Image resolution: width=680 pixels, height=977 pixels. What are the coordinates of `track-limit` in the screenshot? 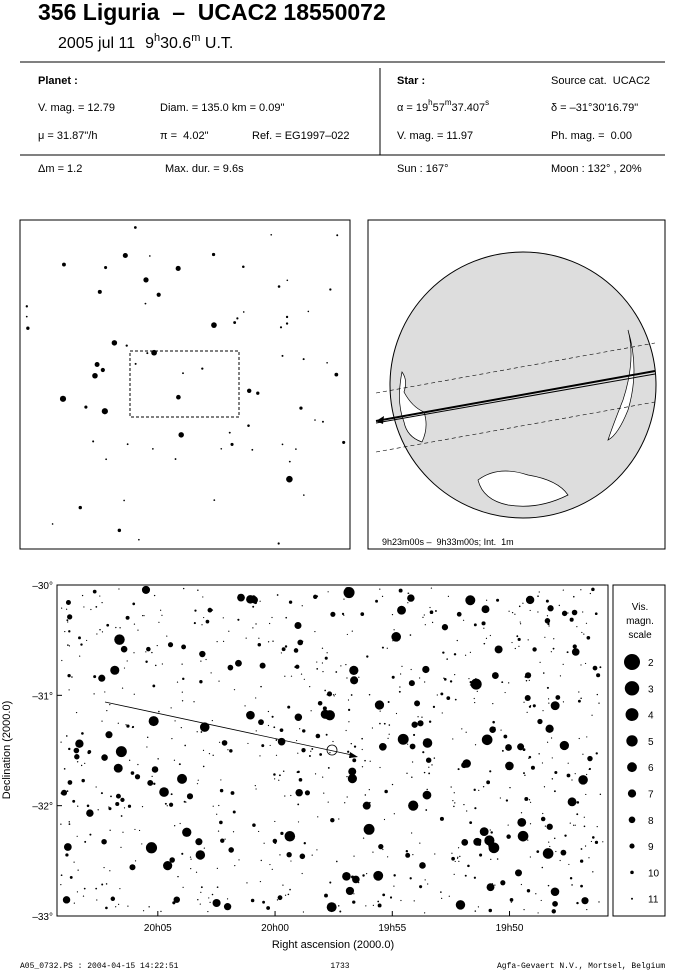 It's located at (515, 368).